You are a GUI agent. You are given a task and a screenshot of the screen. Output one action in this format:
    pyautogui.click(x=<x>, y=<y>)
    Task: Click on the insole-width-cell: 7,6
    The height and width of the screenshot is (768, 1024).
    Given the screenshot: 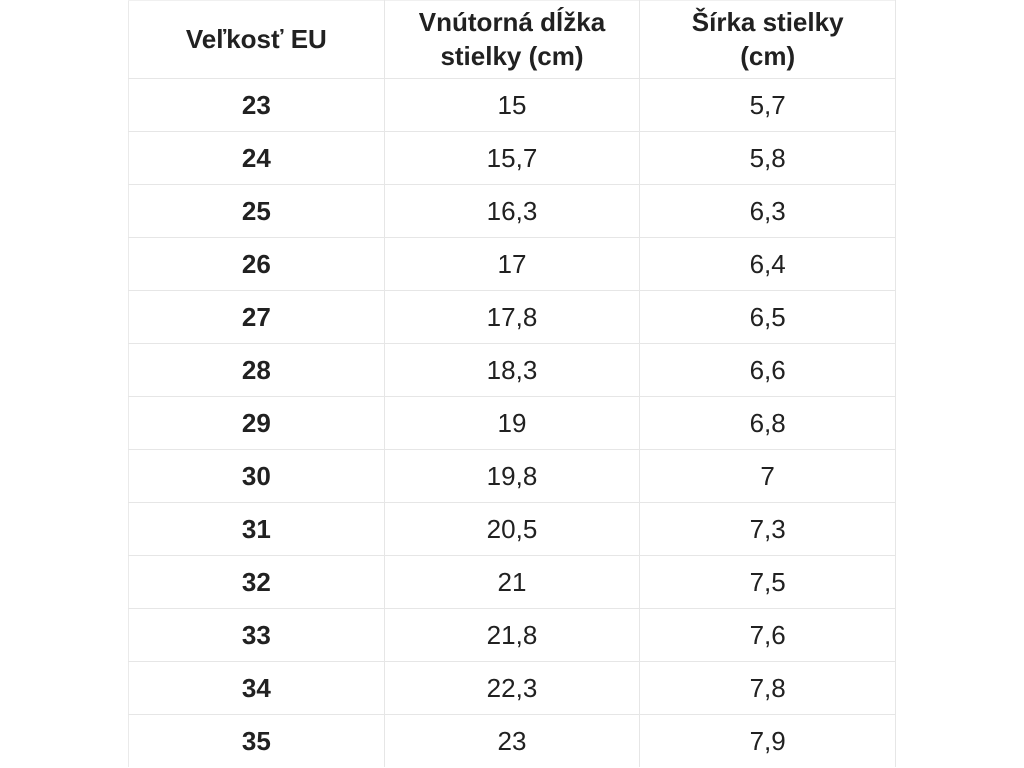 What is the action you would take?
    pyautogui.click(x=767, y=635)
    